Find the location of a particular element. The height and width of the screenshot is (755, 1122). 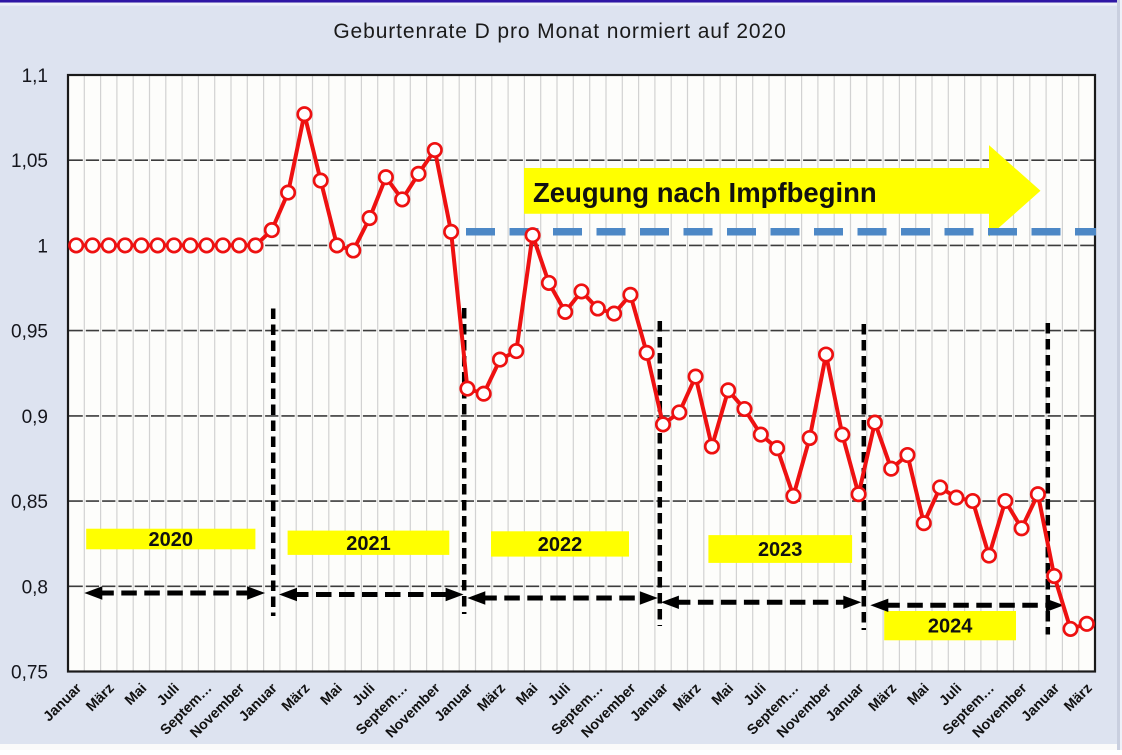

svg-text: 0,85 is located at coordinates (29, 502).